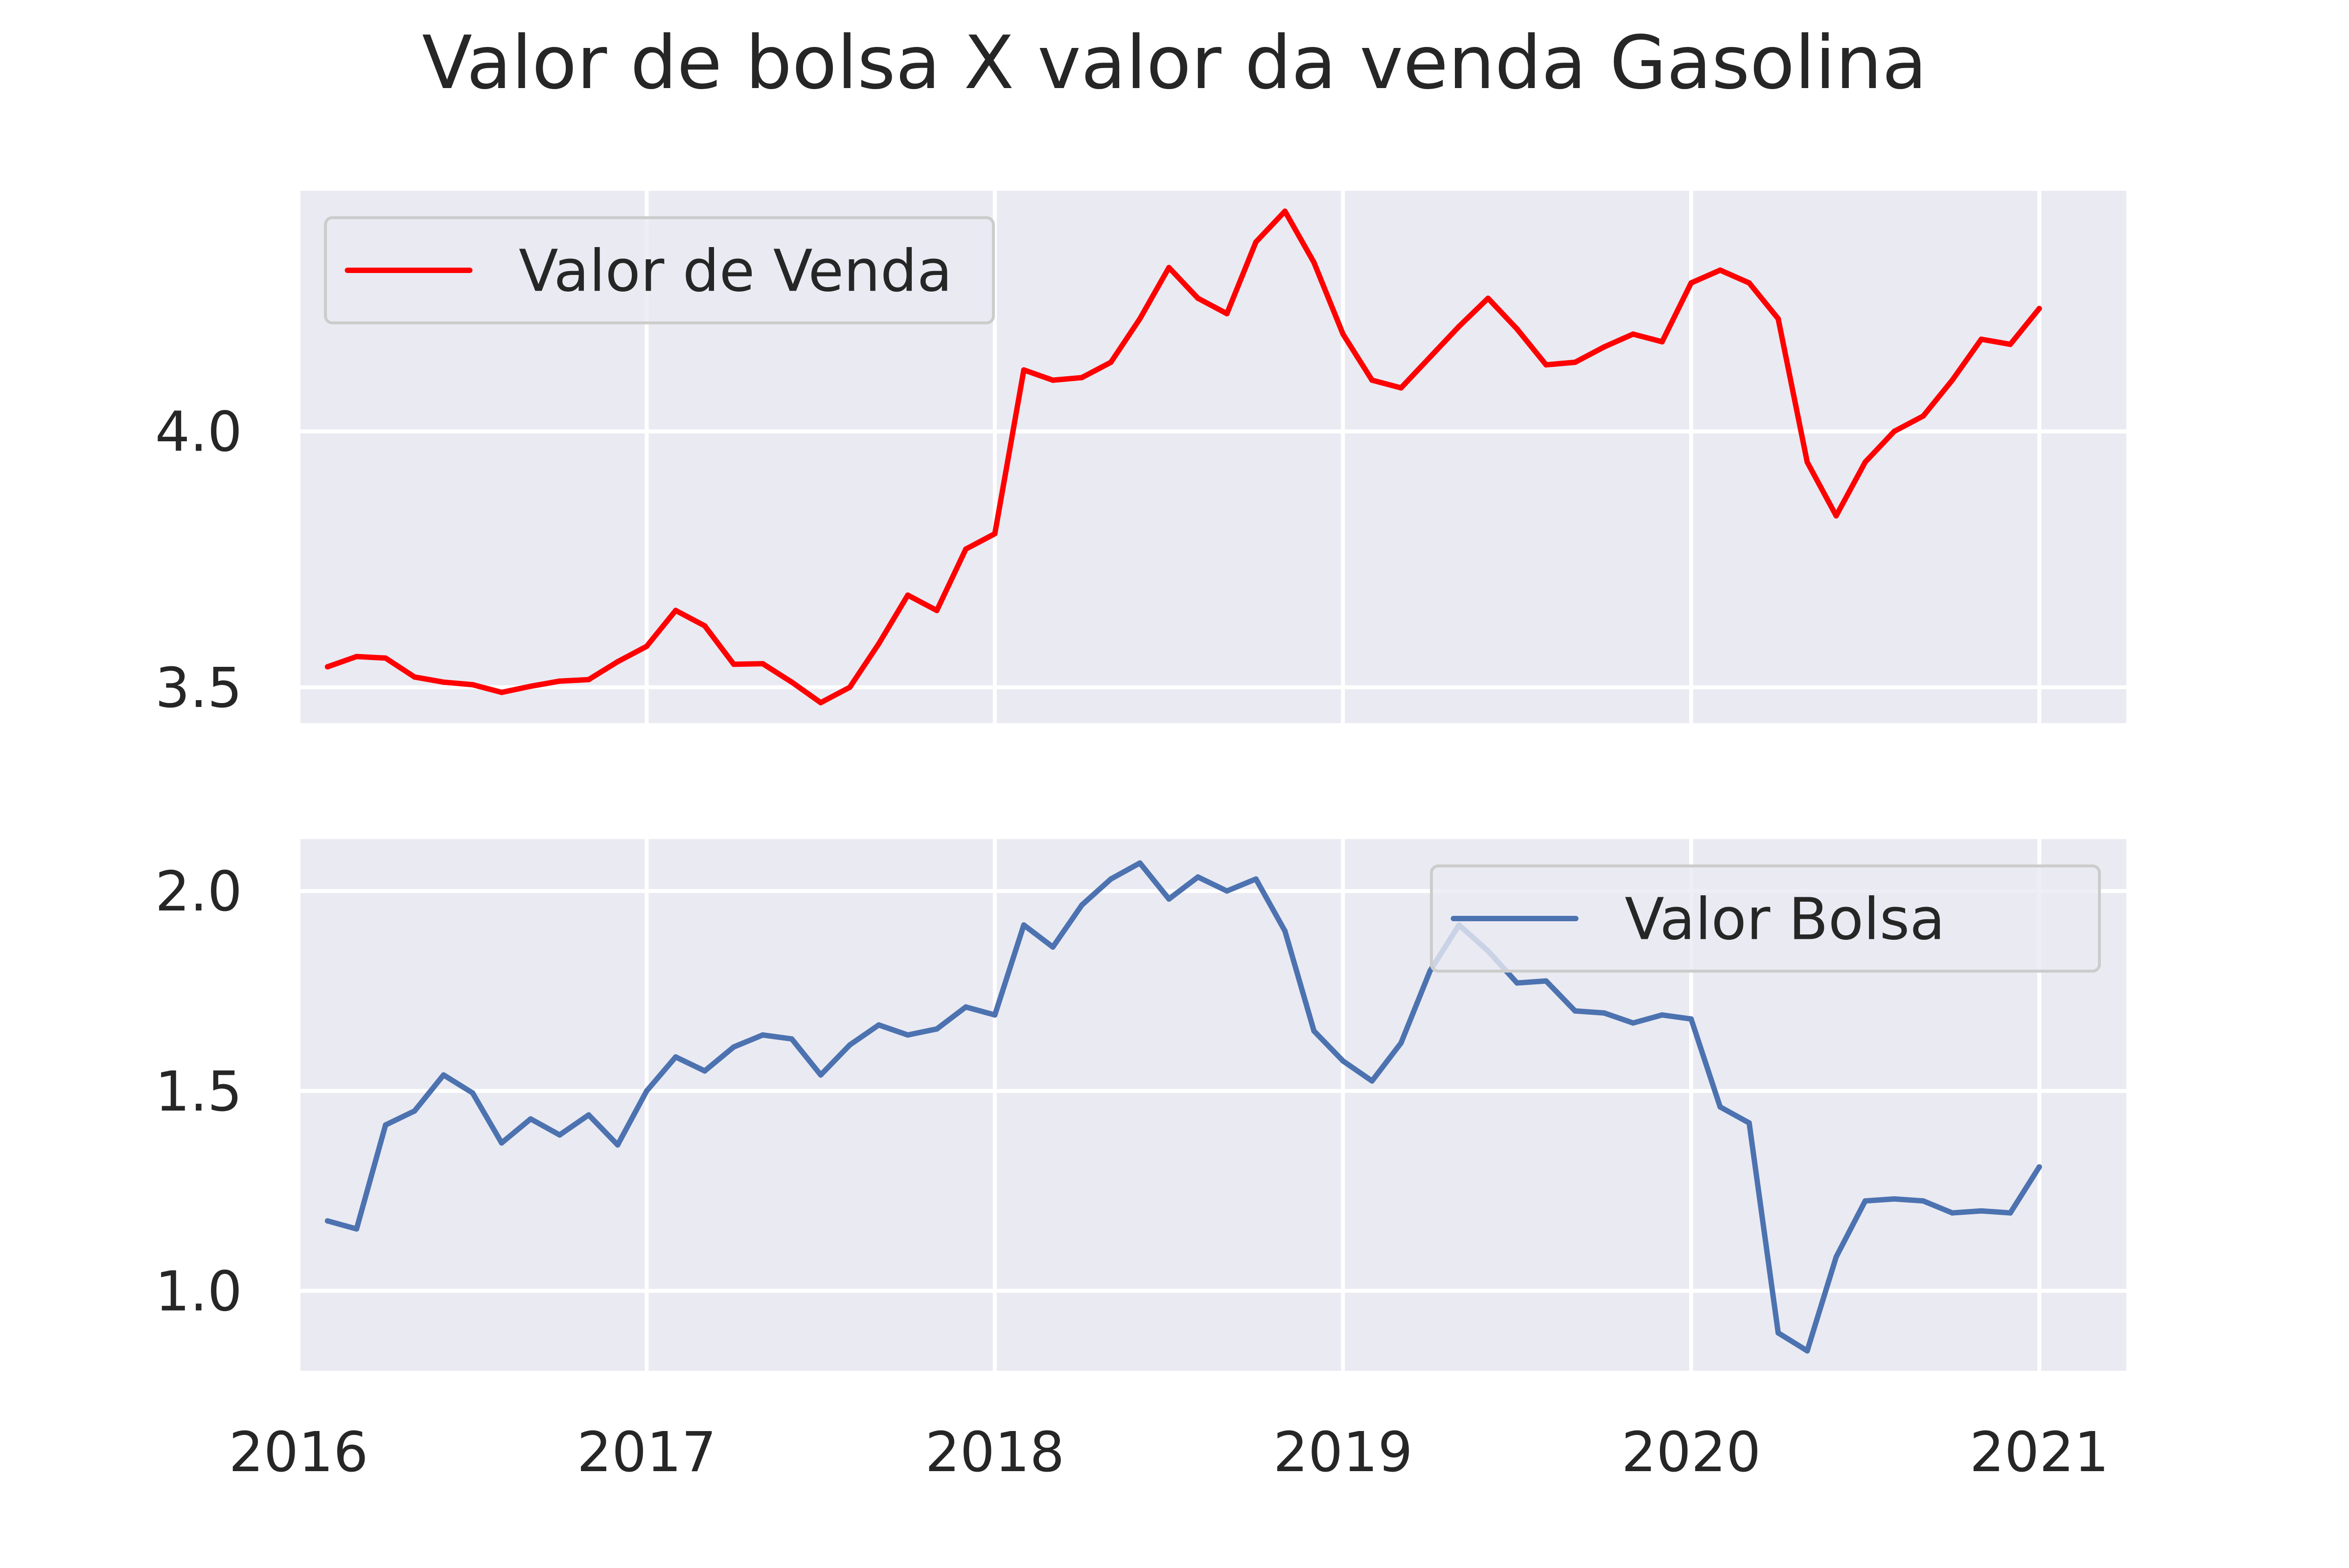  What do you see at coordinates (198, 1092) in the screenshot?
I see `y-tick-label: 1.5` at bounding box center [198, 1092].